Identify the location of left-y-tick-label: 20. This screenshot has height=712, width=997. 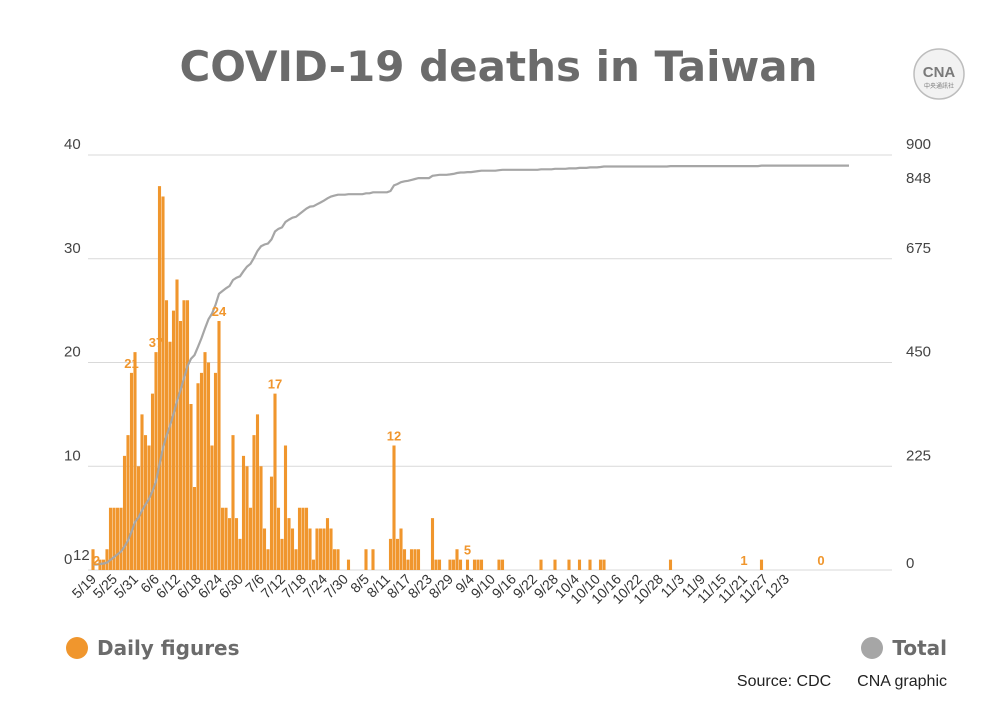
(72, 352).